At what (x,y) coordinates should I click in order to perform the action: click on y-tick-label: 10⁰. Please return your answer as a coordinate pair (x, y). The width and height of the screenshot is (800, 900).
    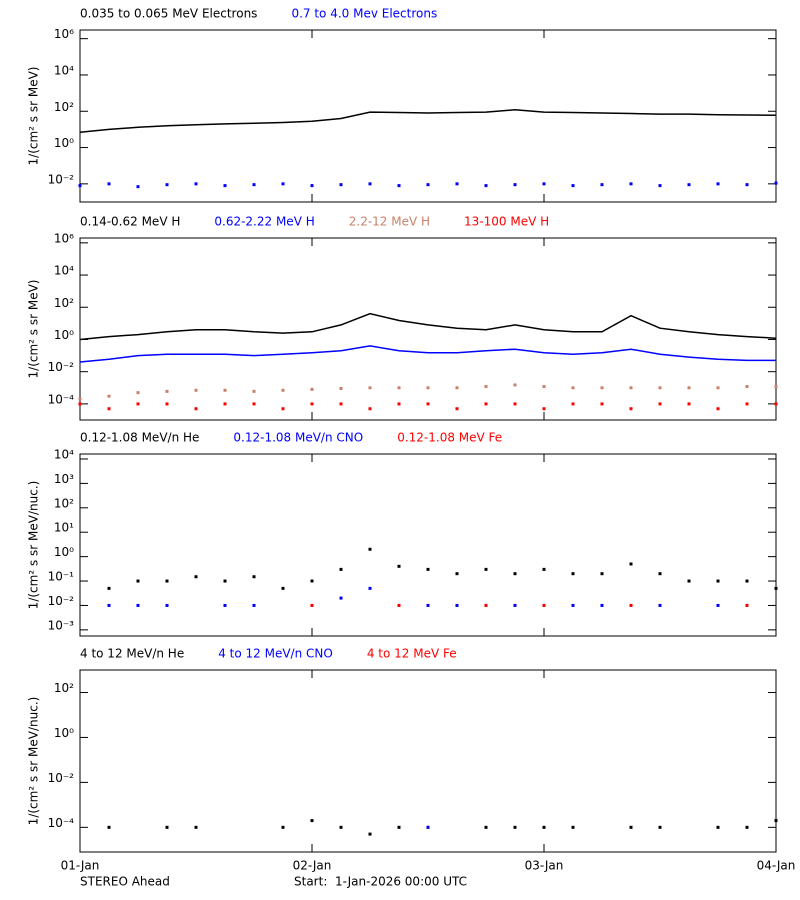
    Looking at the image, I should click on (64, 335).